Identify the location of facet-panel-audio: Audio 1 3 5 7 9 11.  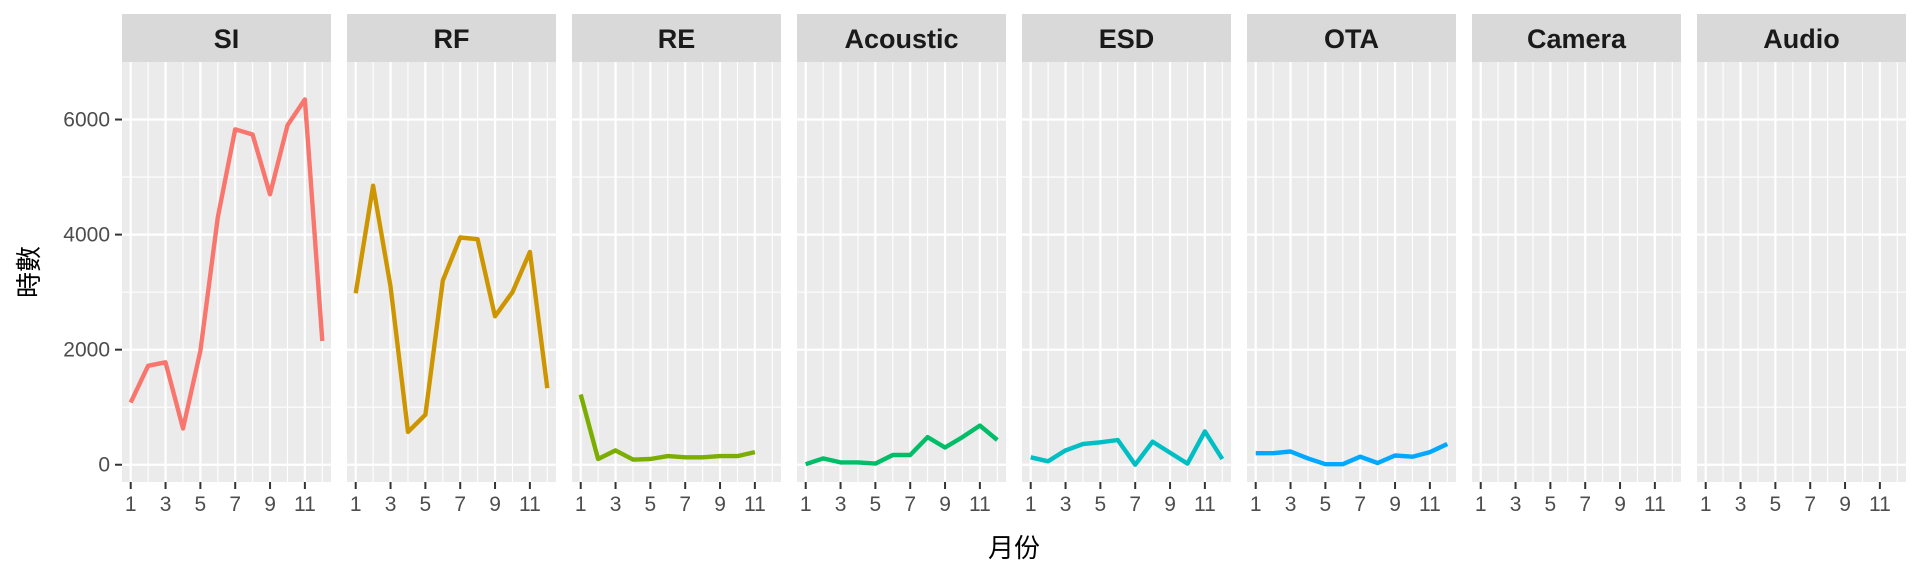
(1801, 265).